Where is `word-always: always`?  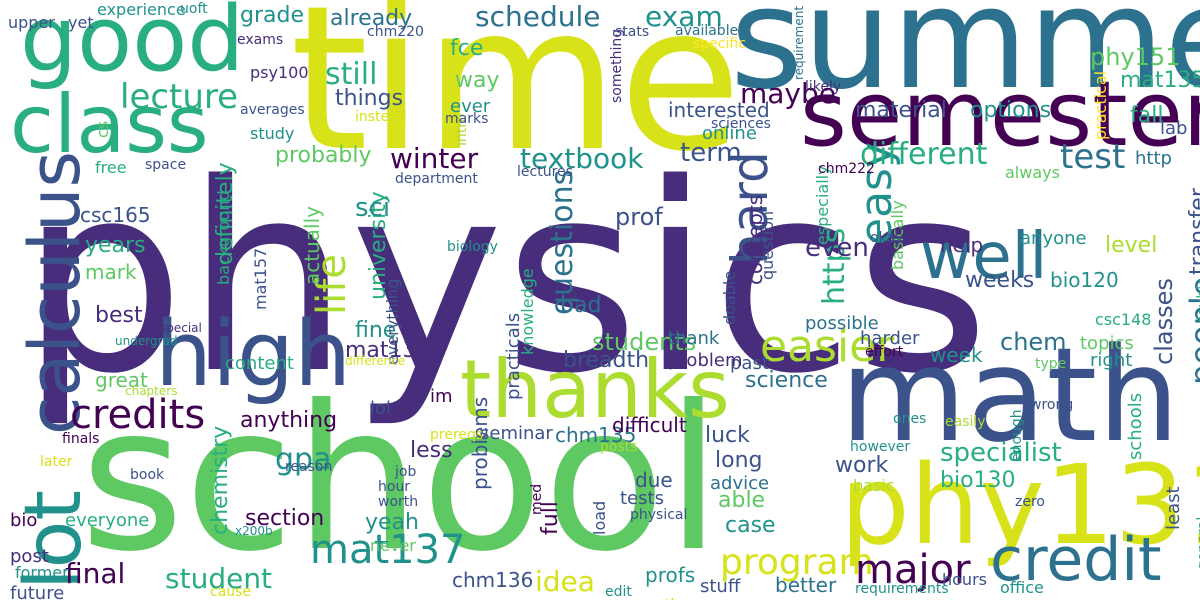
word-always: always is located at coordinates (1032, 172).